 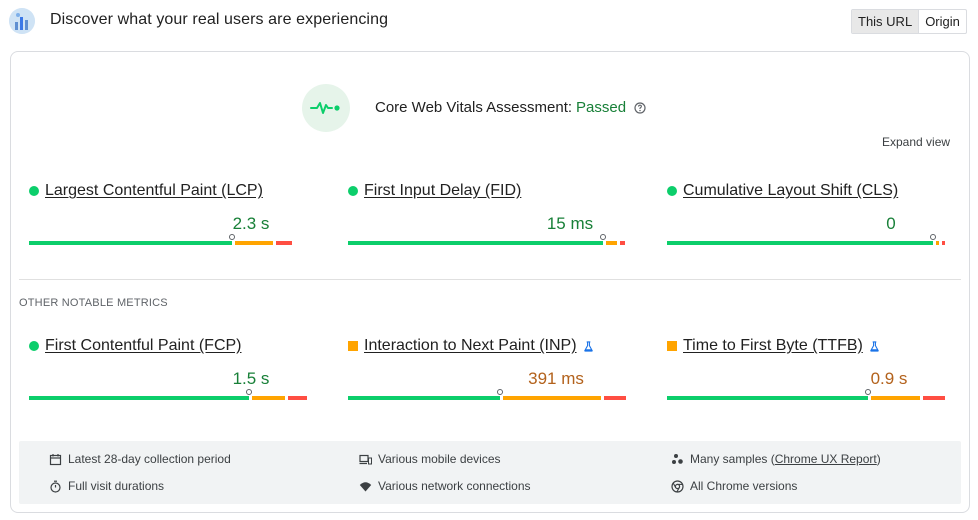 I want to click on metric-value: 15 ms, so click(x=570, y=223).